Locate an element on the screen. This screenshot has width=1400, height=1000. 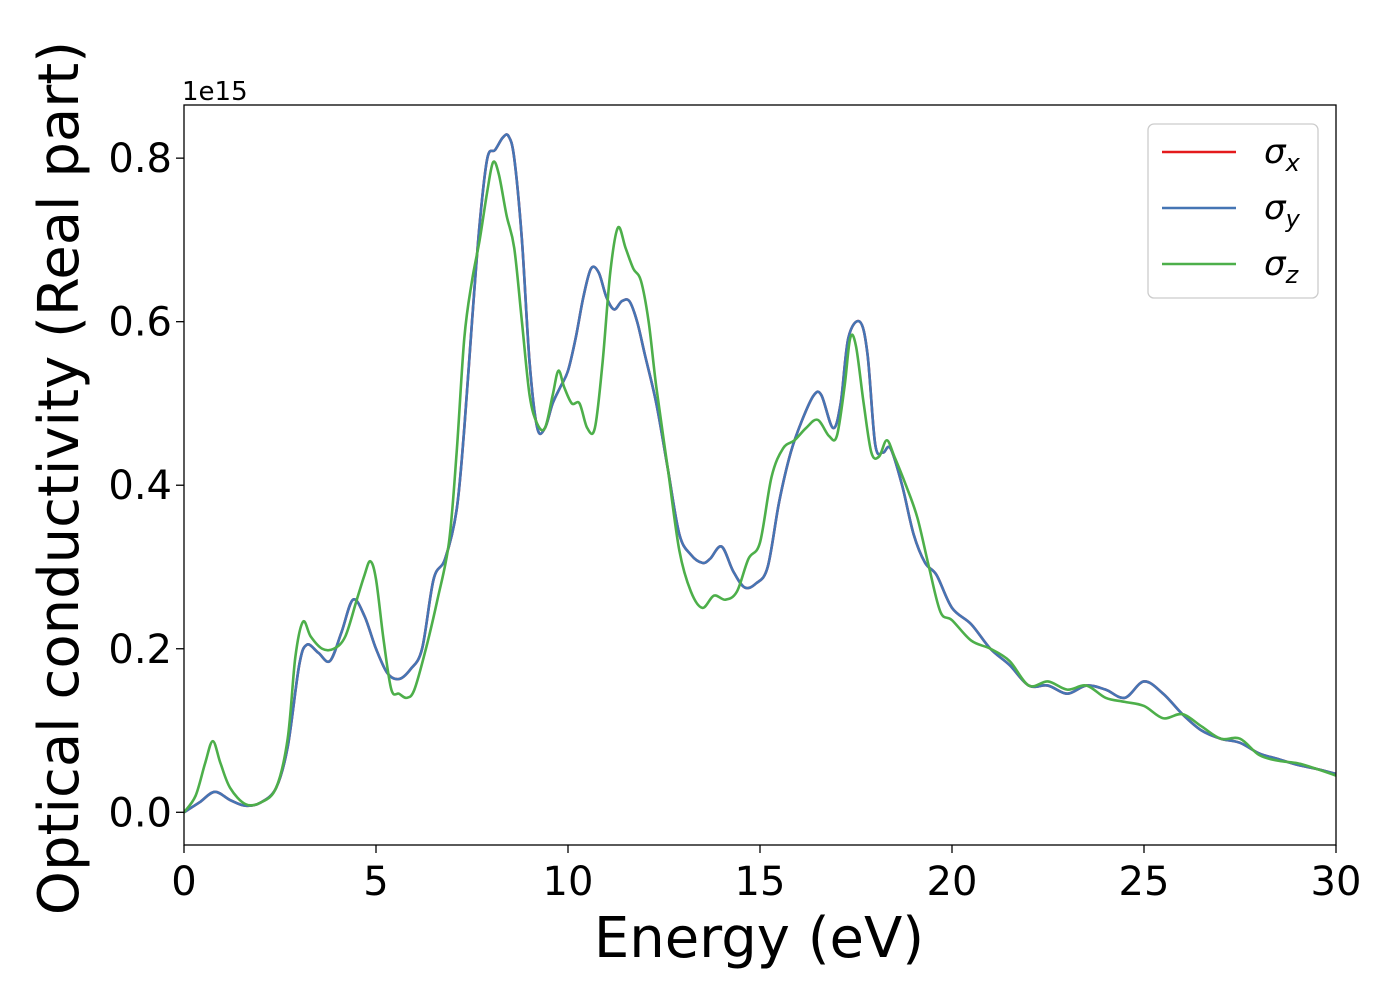
legend-label-z: σz is located at coordinates (1282, 266).